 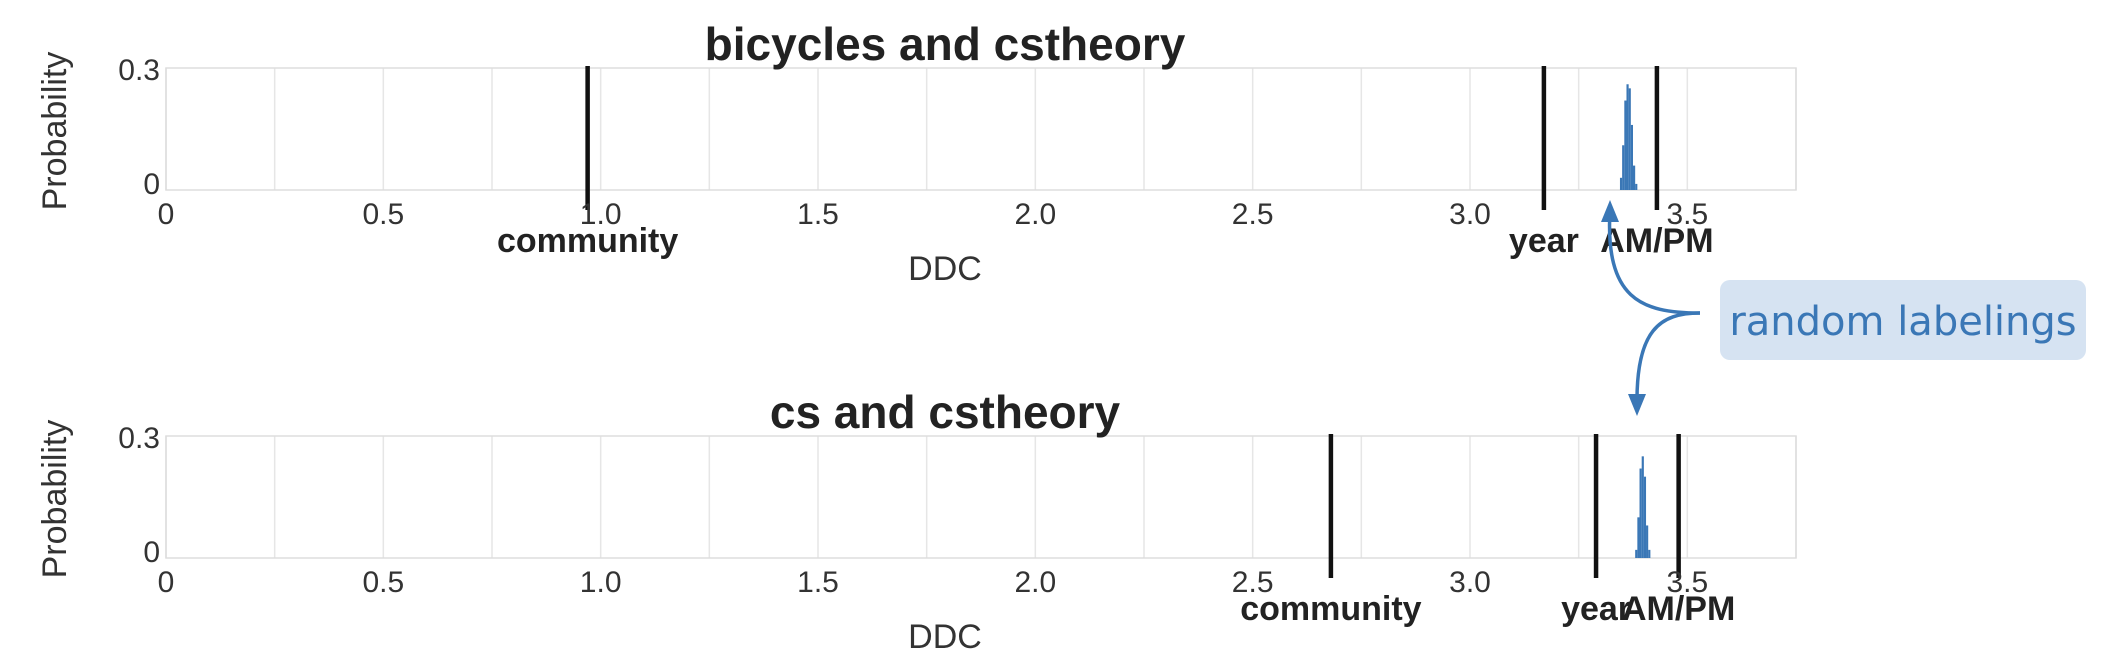 What do you see at coordinates (1610, 211) in the screenshot?
I see `annotation-arrowhead-up` at bounding box center [1610, 211].